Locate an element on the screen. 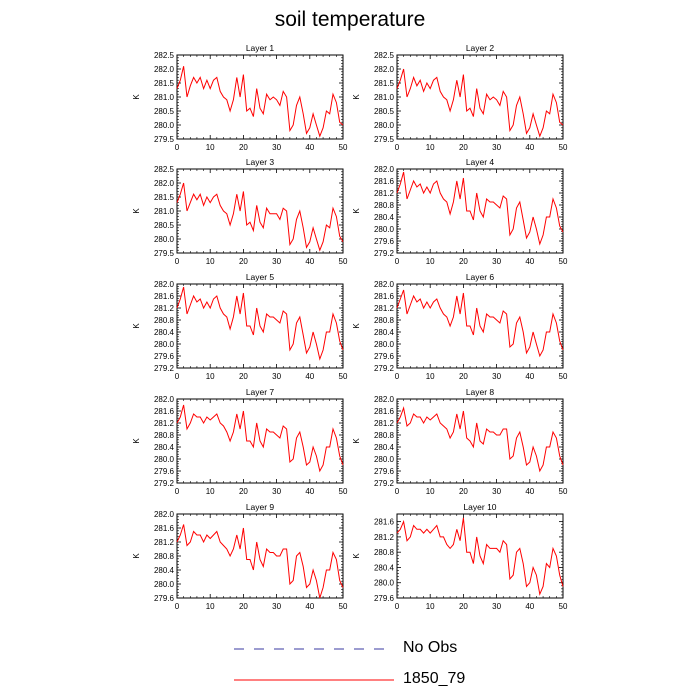 Image resolution: width=700 pixels, height=700 pixels. panel-title: Layer 1 is located at coordinates (260, 48).